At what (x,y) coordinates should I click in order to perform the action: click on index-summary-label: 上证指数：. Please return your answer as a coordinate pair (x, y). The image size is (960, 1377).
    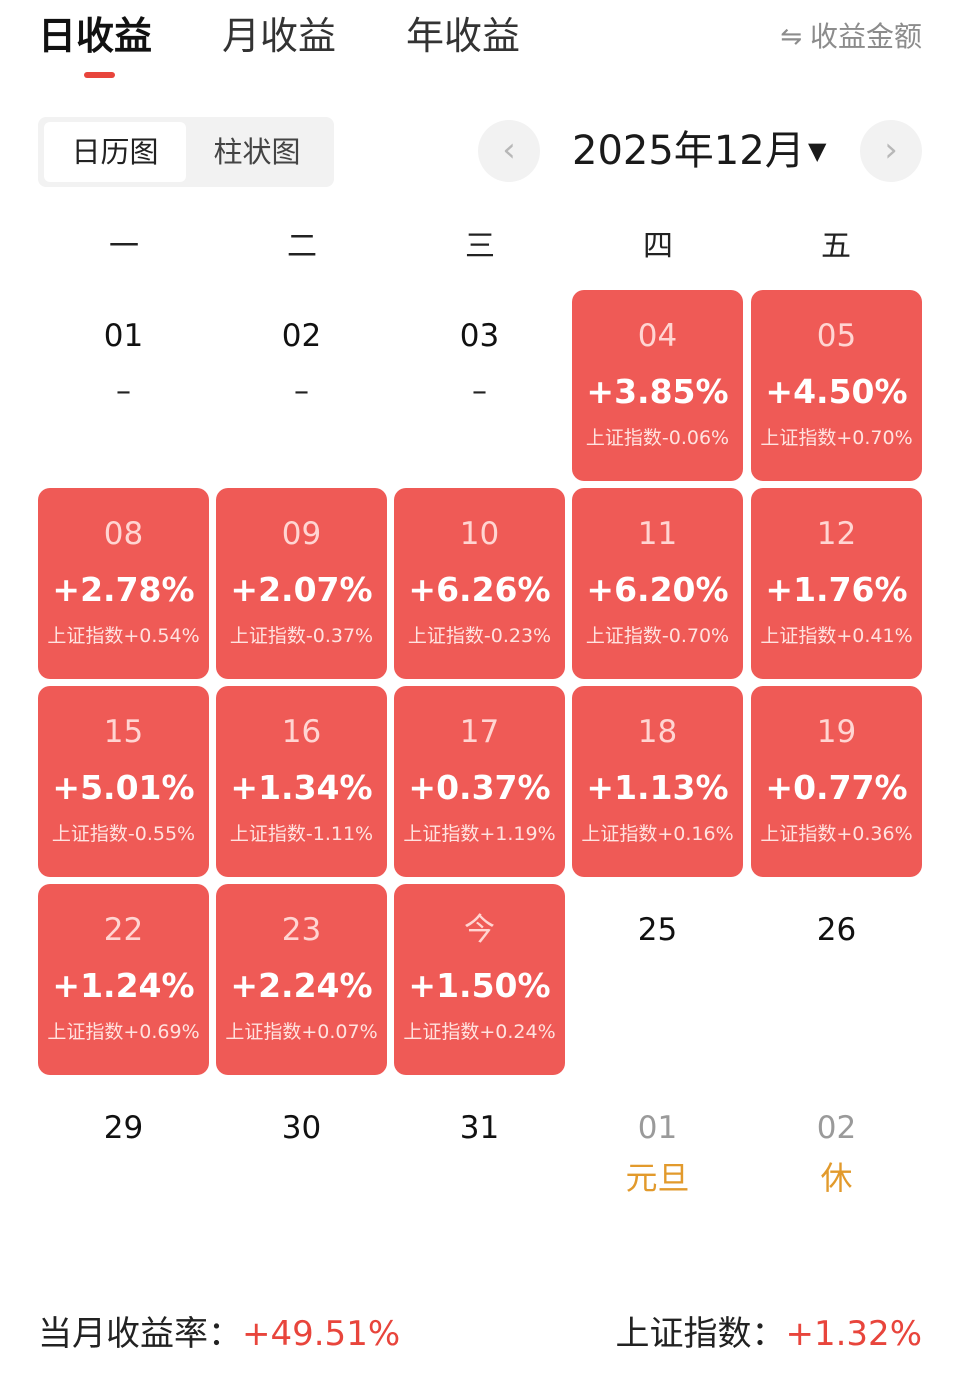
    Looking at the image, I should click on (700, 1334).